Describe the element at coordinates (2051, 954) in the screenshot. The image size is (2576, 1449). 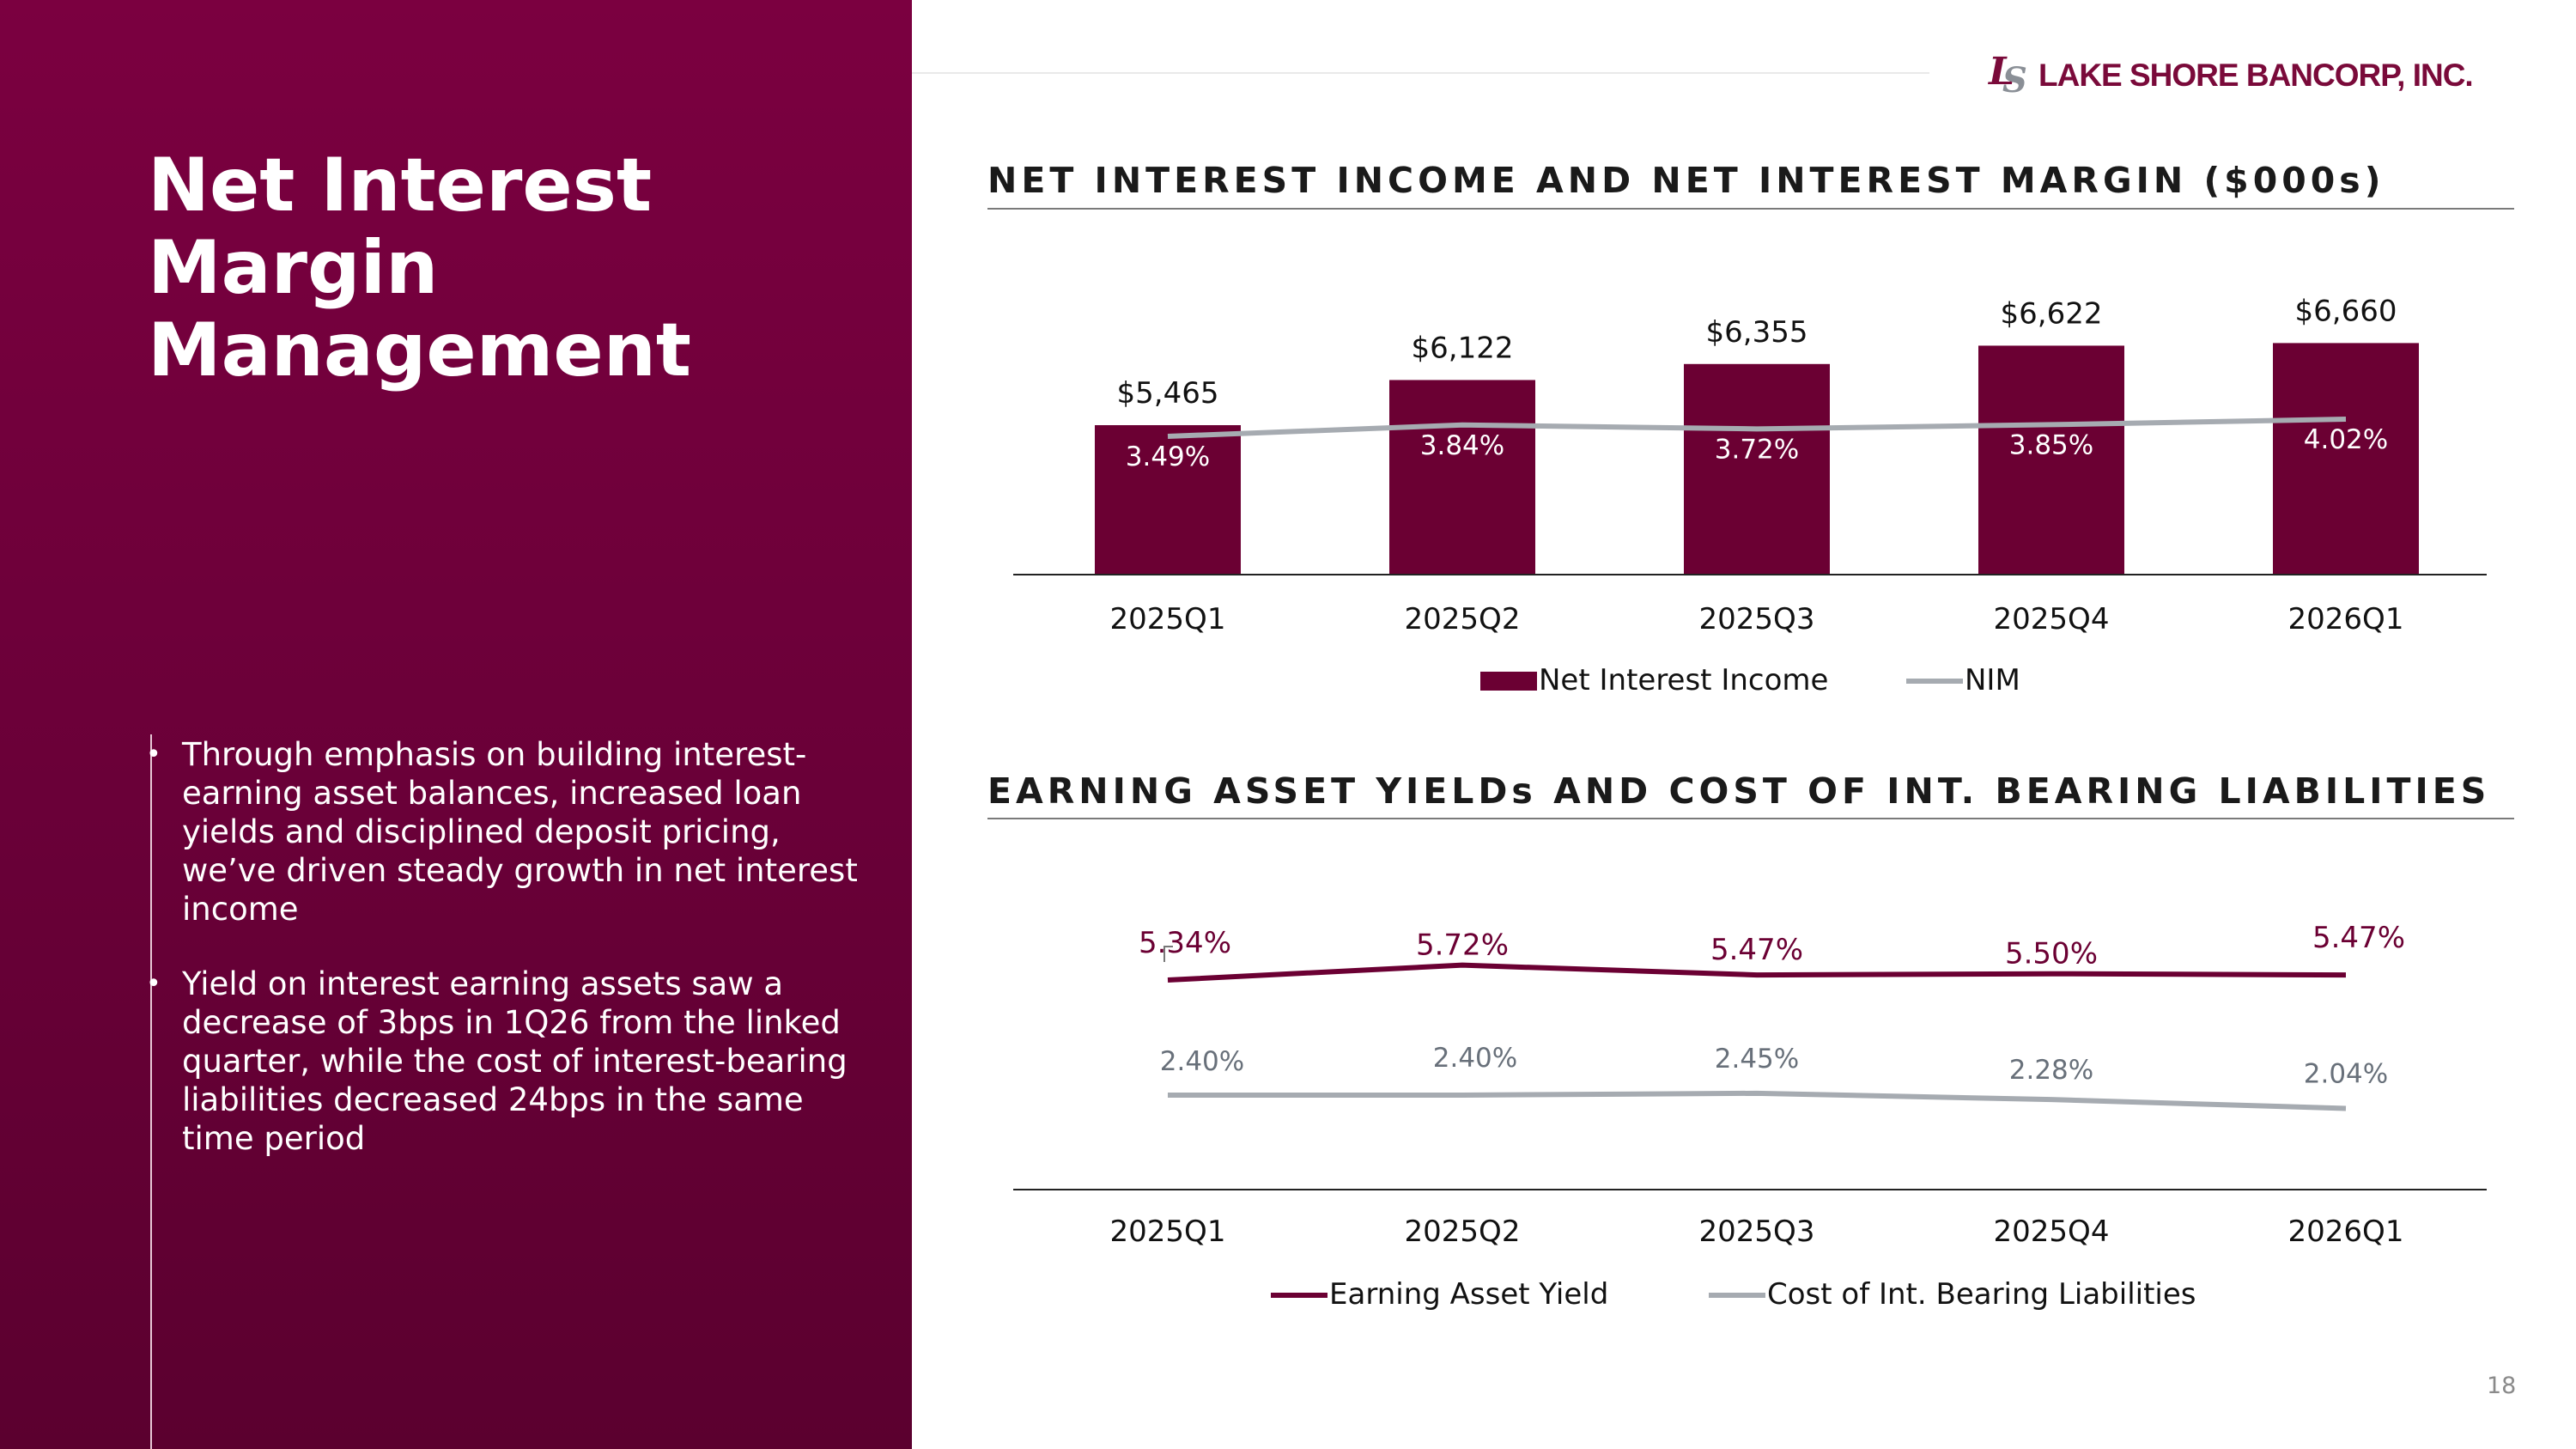
I see `yield-data-label: 5.50%` at that location.